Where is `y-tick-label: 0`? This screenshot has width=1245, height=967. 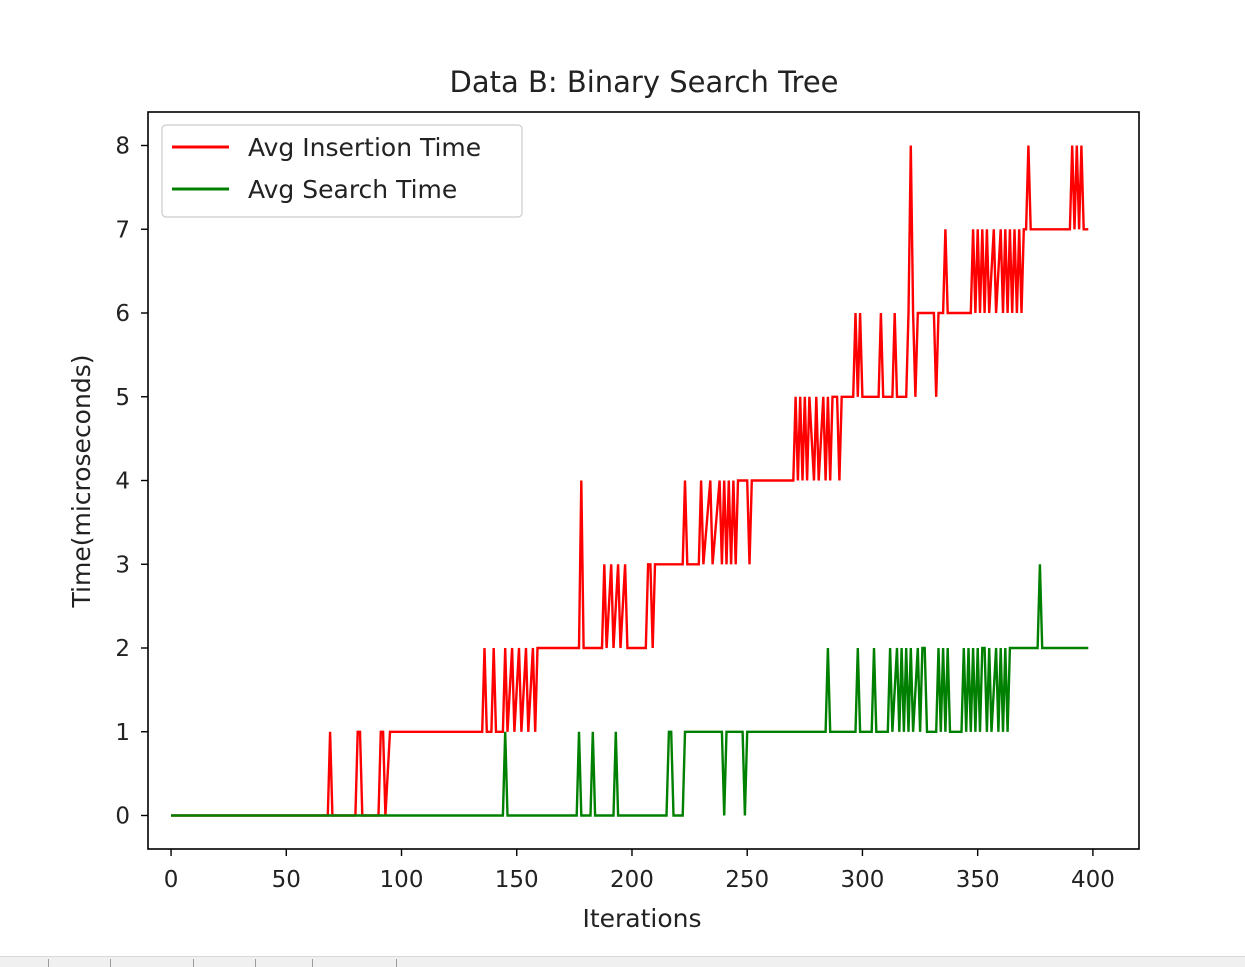
y-tick-label: 0 is located at coordinates (122, 817).